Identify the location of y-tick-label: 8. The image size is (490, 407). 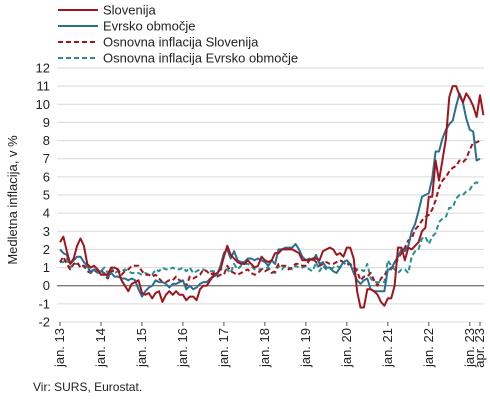
(46, 140).